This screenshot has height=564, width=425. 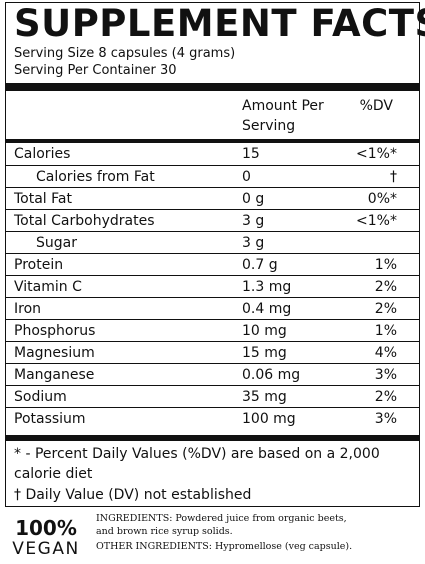 I want to click on nutrient-name: Sugar, so click(x=56, y=243).